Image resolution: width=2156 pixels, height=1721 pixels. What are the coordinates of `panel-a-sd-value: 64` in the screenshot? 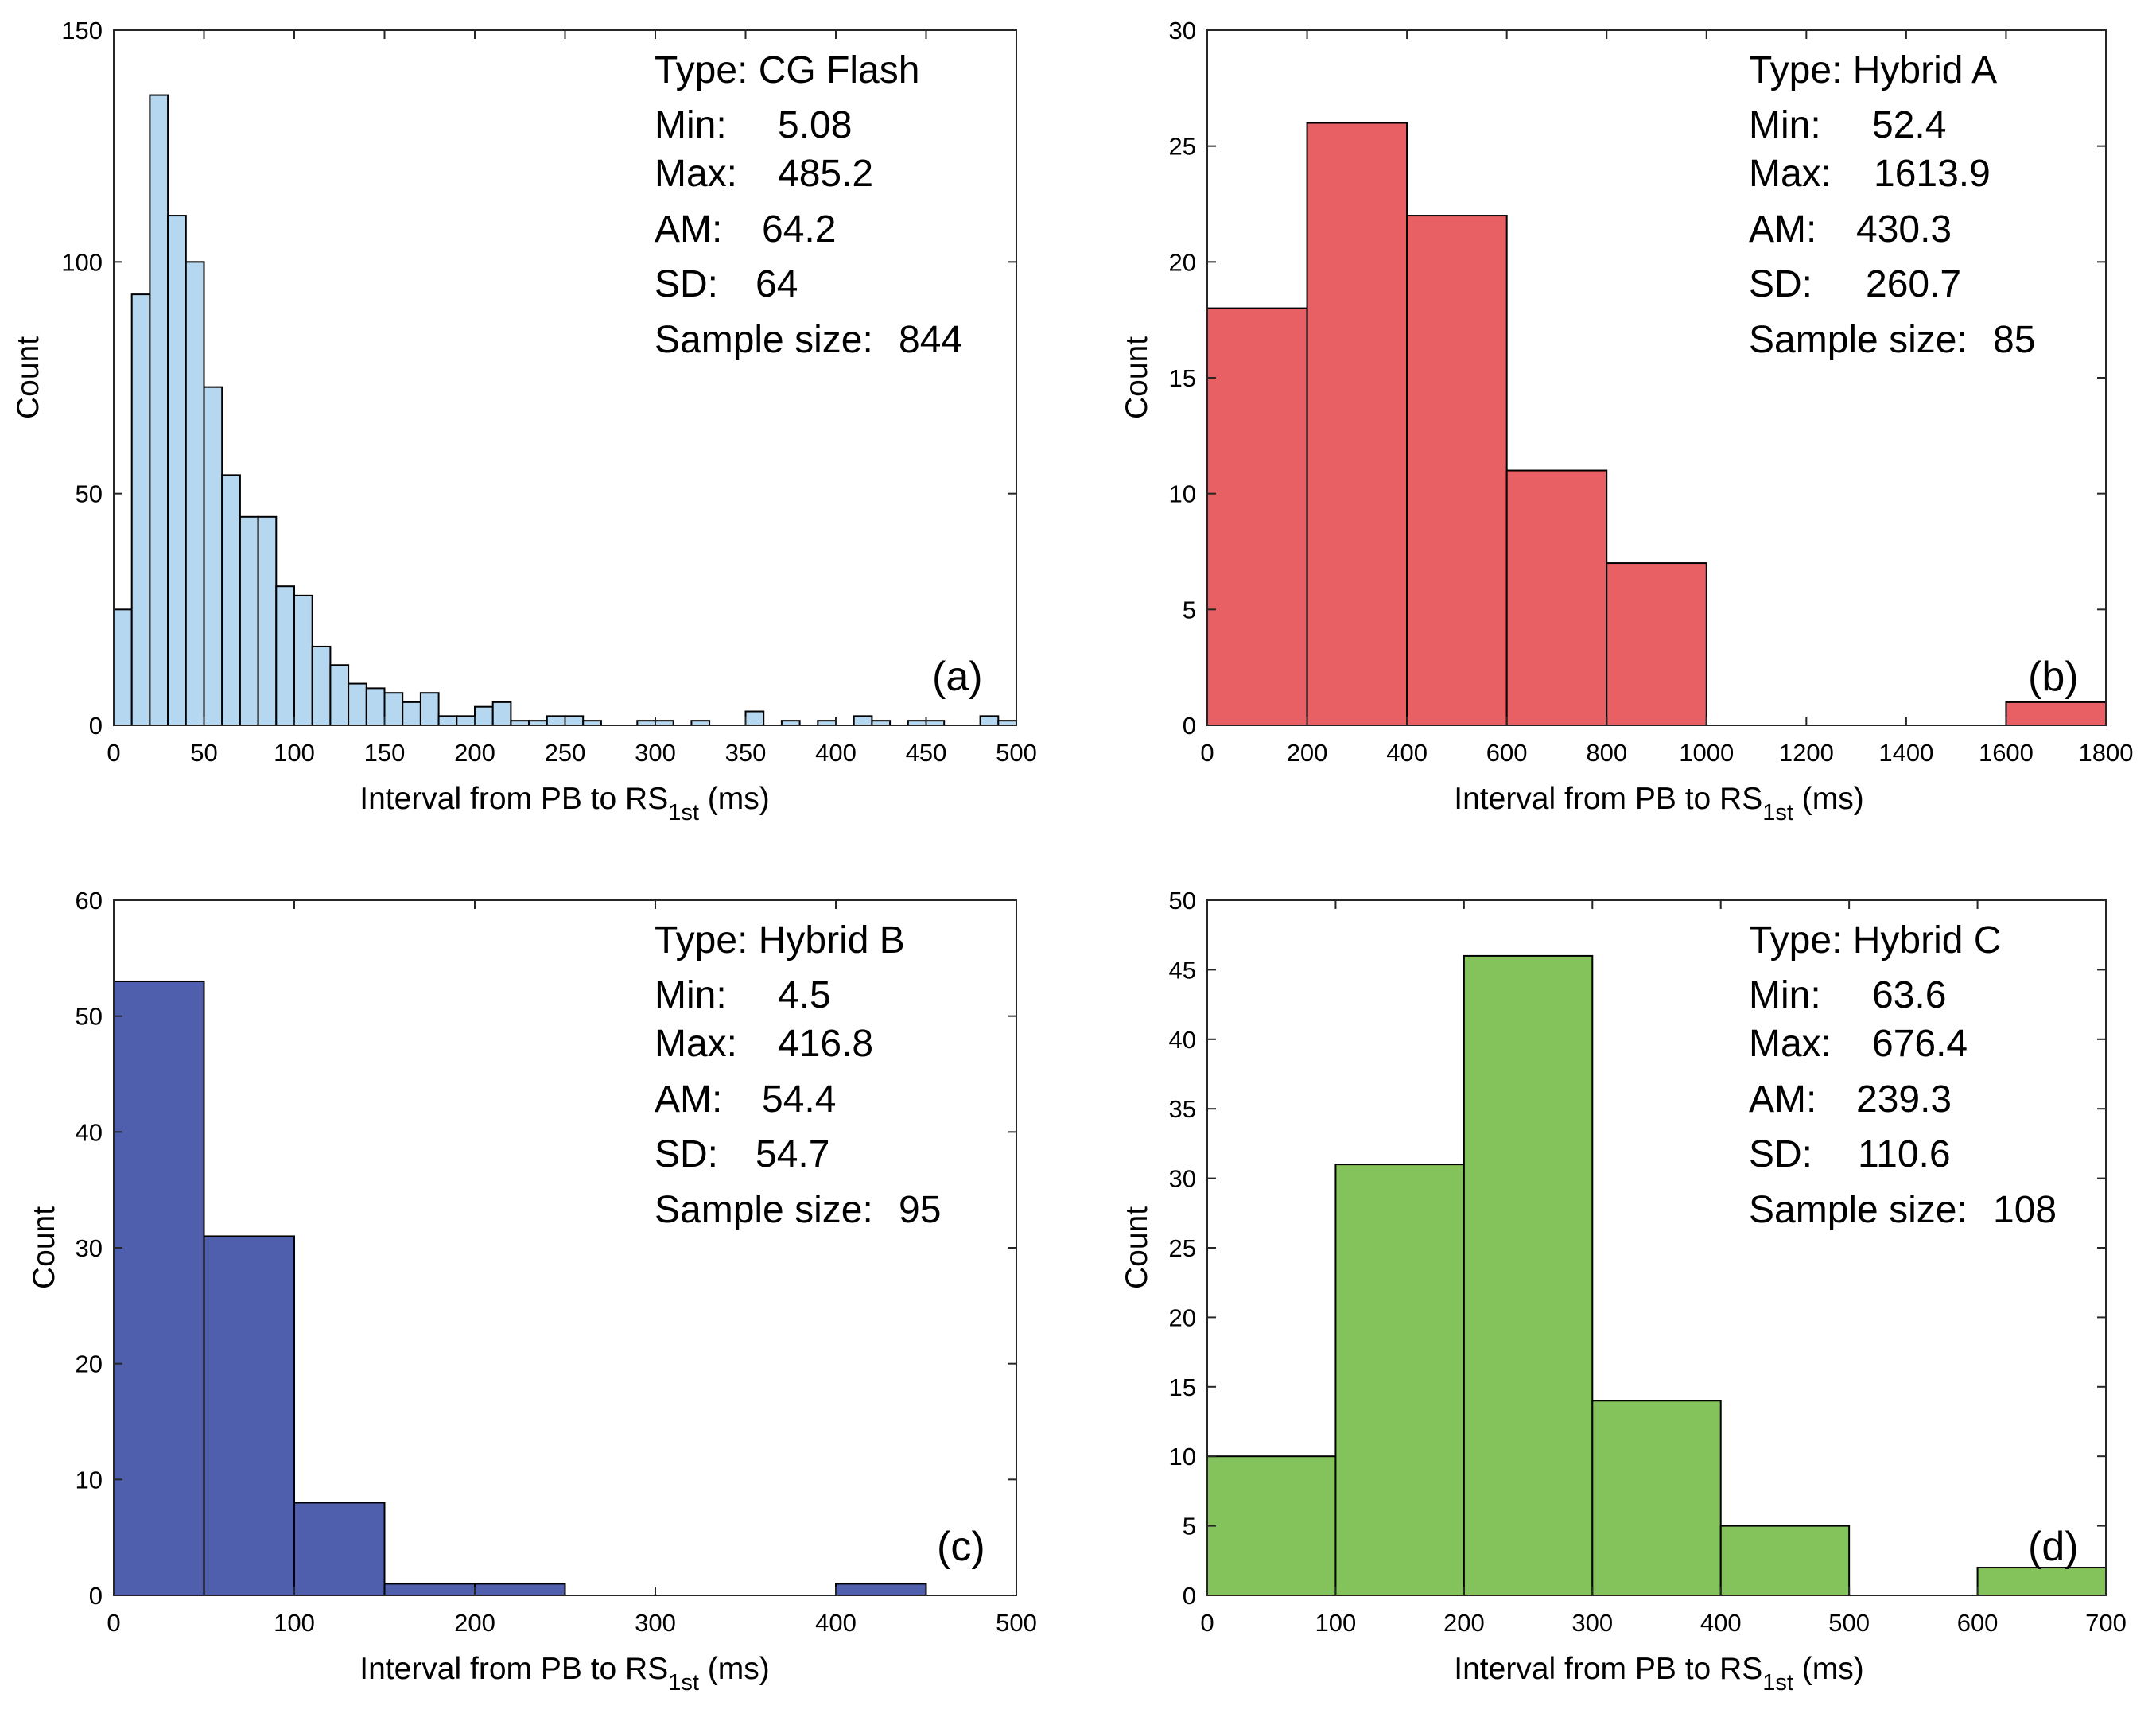 It's located at (777, 284).